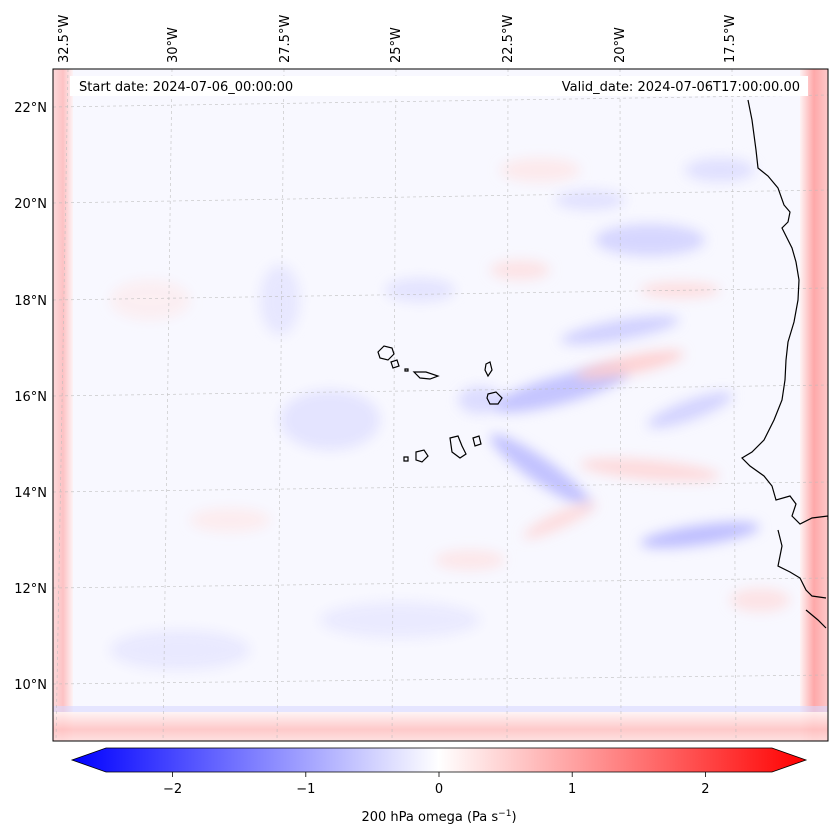 The width and height of the screenshot is (837, 839). I want to click on colorbar-tick-label: −2, so click(172, 789).